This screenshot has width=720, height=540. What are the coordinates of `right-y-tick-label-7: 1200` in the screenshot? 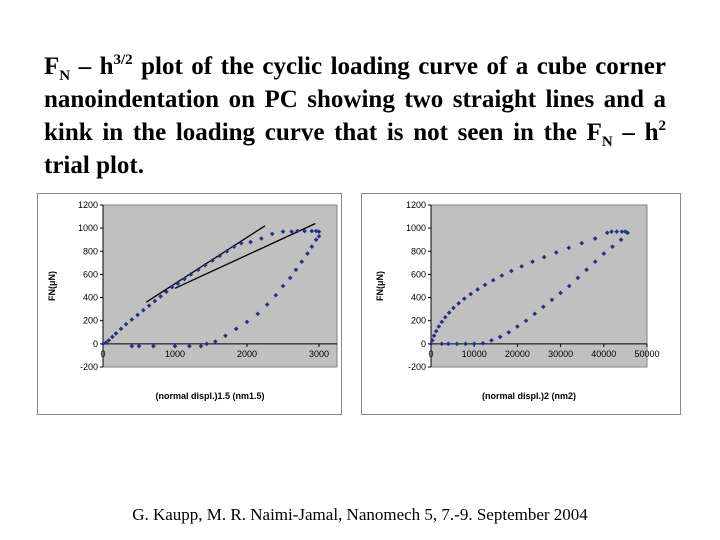 It's located at (416, 205).